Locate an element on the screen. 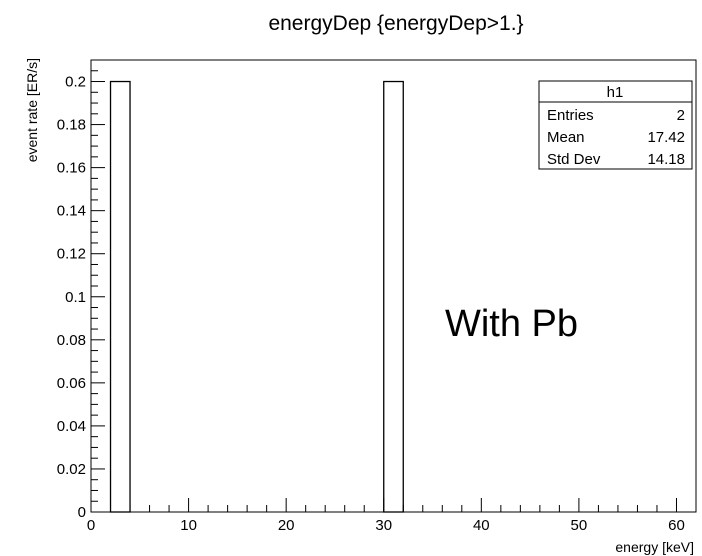  x-tick-label: 30 is located at coordinates (383, 525).